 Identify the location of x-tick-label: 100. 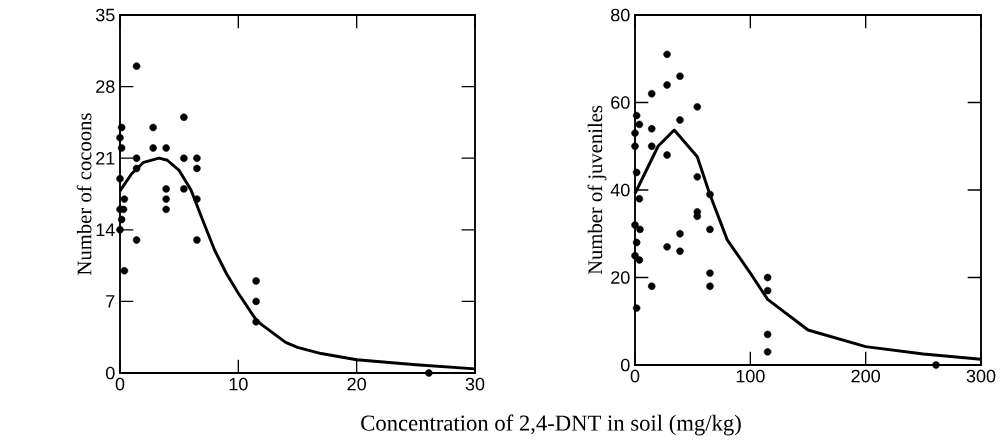
(750, 376).